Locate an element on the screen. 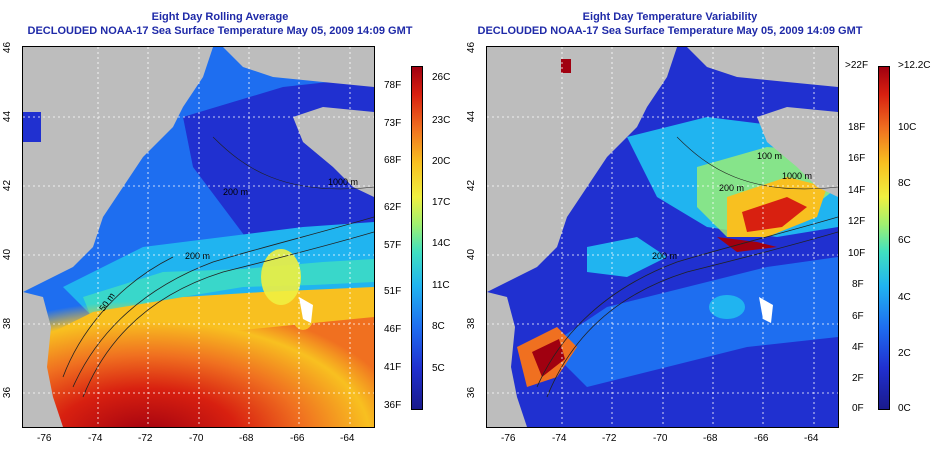  right-contour-label-3: 200 m is located at coordinates (665, 256).